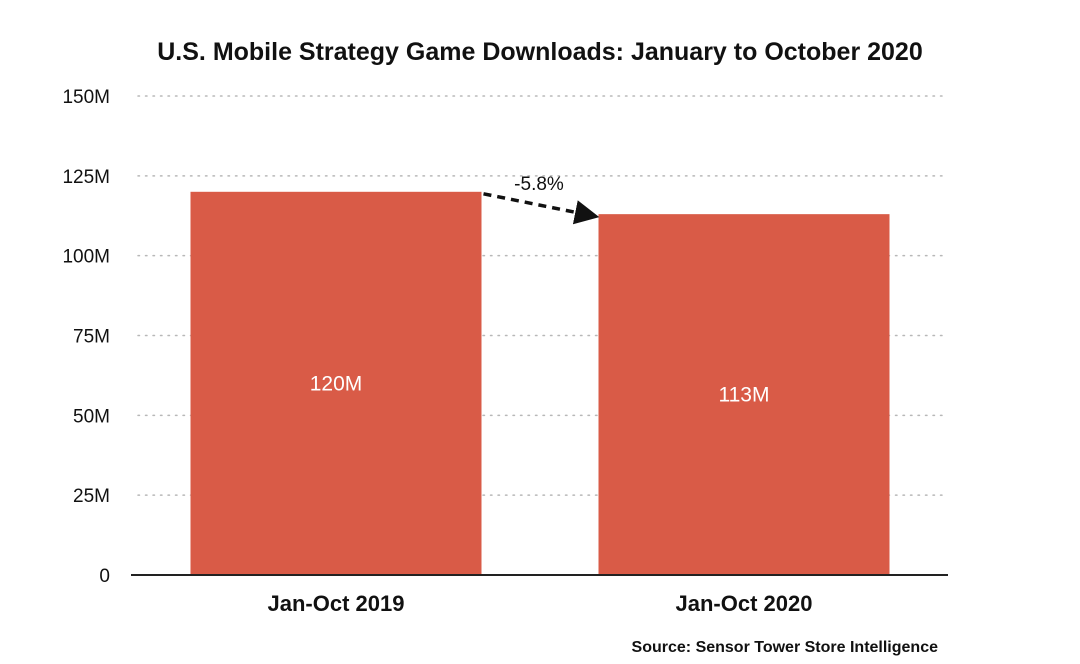 This screenshot has height=664, width=1080. I want to click on y-tick-label: 100M, so click(86, 257).